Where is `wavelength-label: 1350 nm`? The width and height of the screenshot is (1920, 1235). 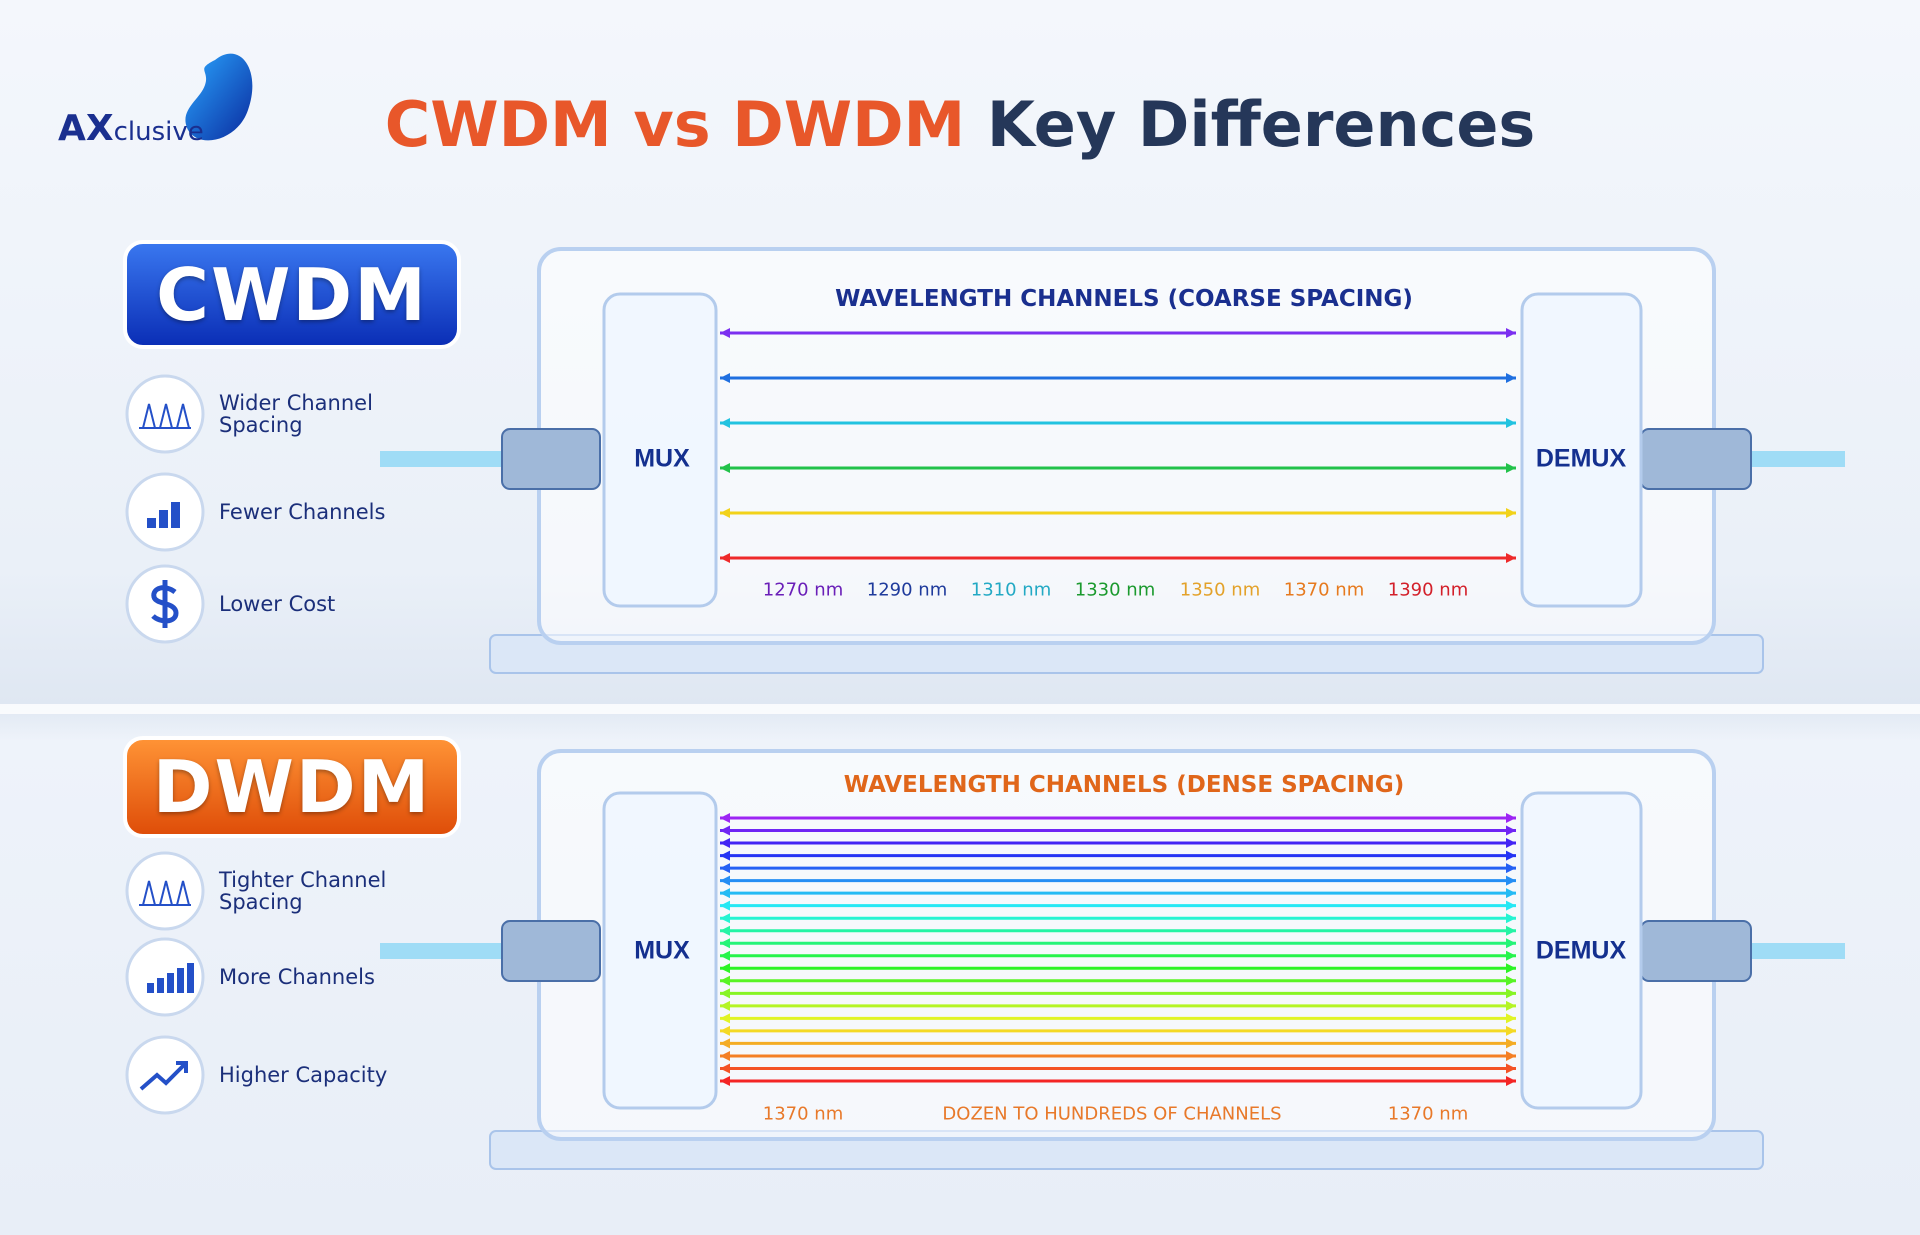
wavelength-label: 1350 nm is located at coordinates (1220, 590).